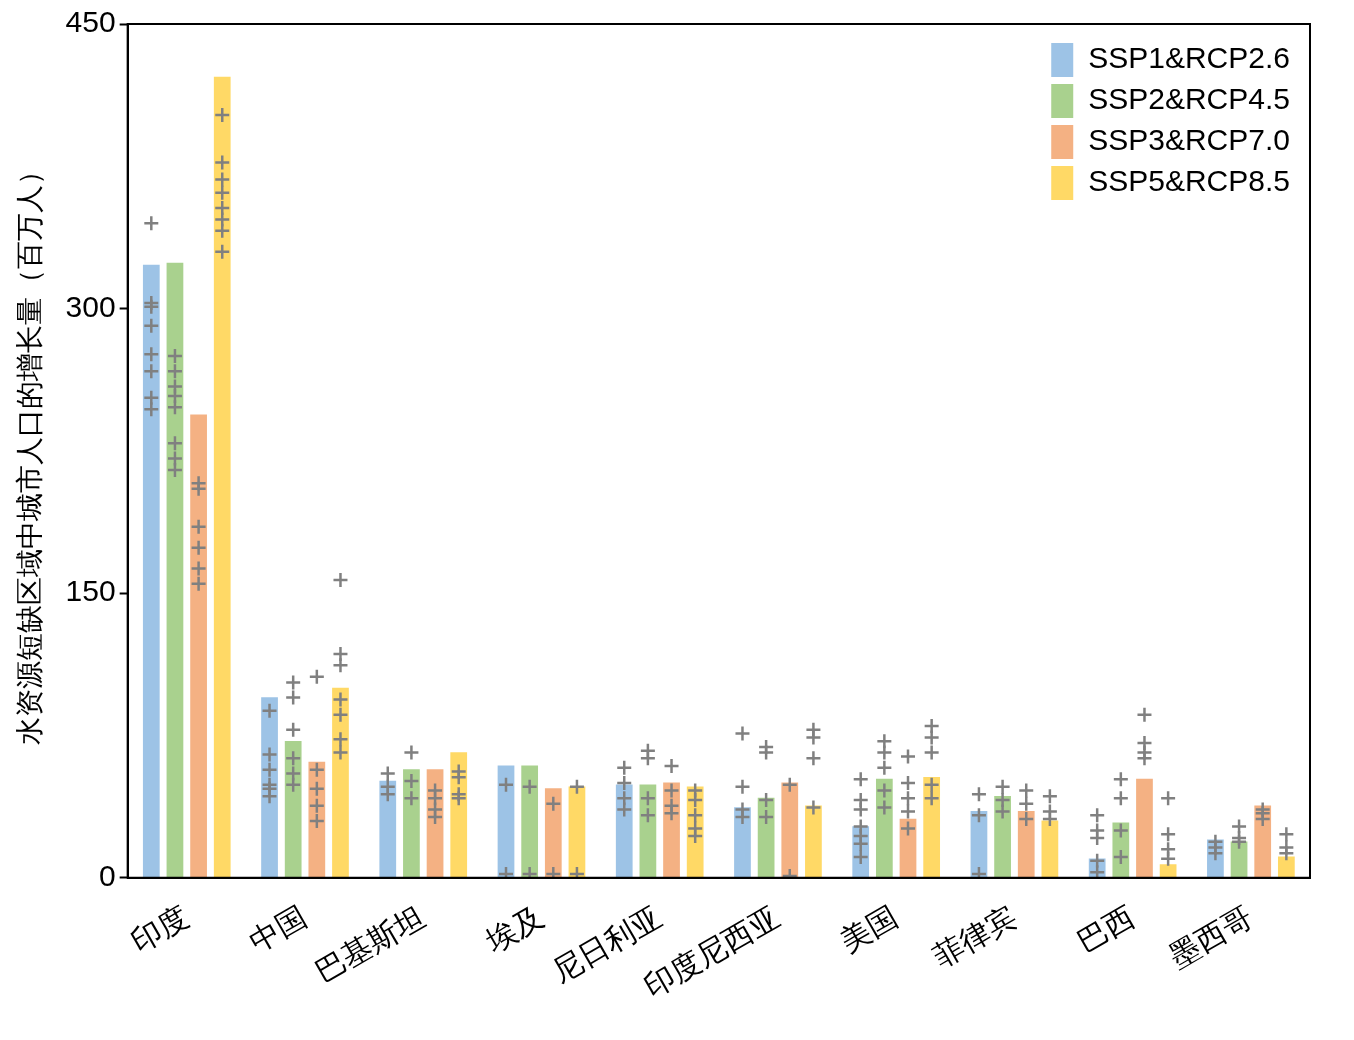 The image size is (1354, 1040). Describe the element at coordinates (514, 929) in the screenshot. I see `x-tick-label: 埃及` at that location.